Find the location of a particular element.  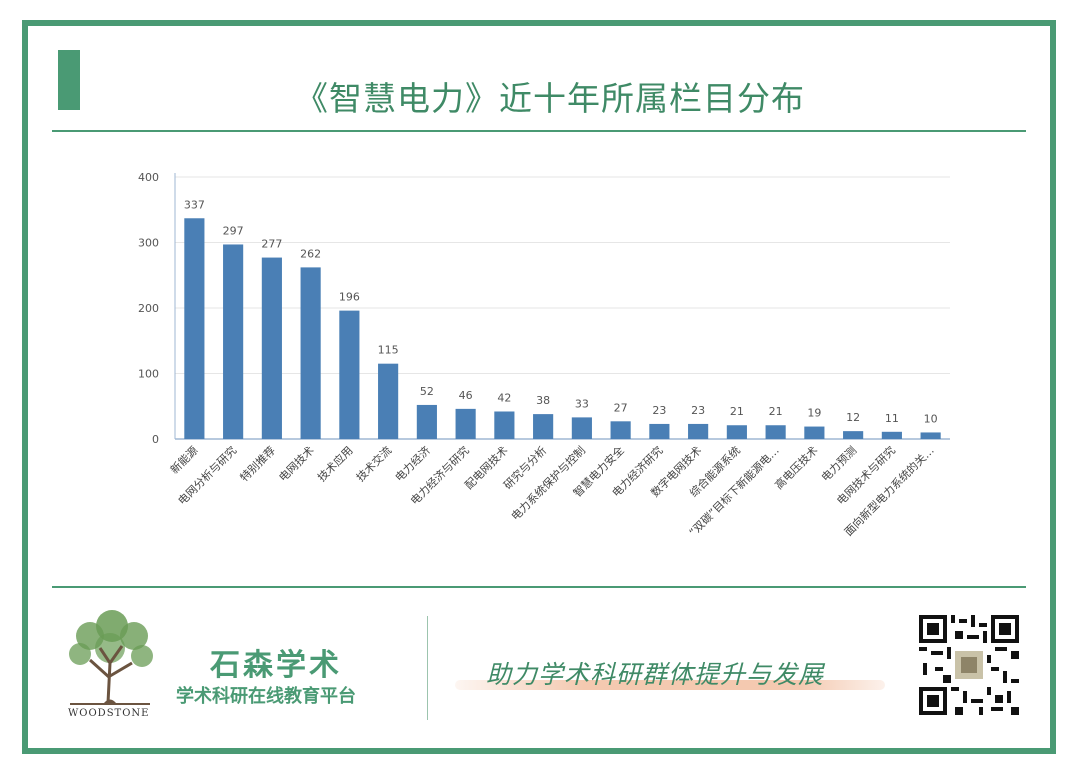

brand-subtitle: 学术科研在线教育平台 is located at coordinates (266, 696).